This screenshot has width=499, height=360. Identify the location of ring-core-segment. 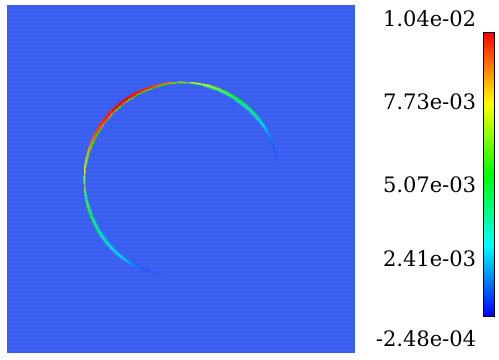
(275, 148).